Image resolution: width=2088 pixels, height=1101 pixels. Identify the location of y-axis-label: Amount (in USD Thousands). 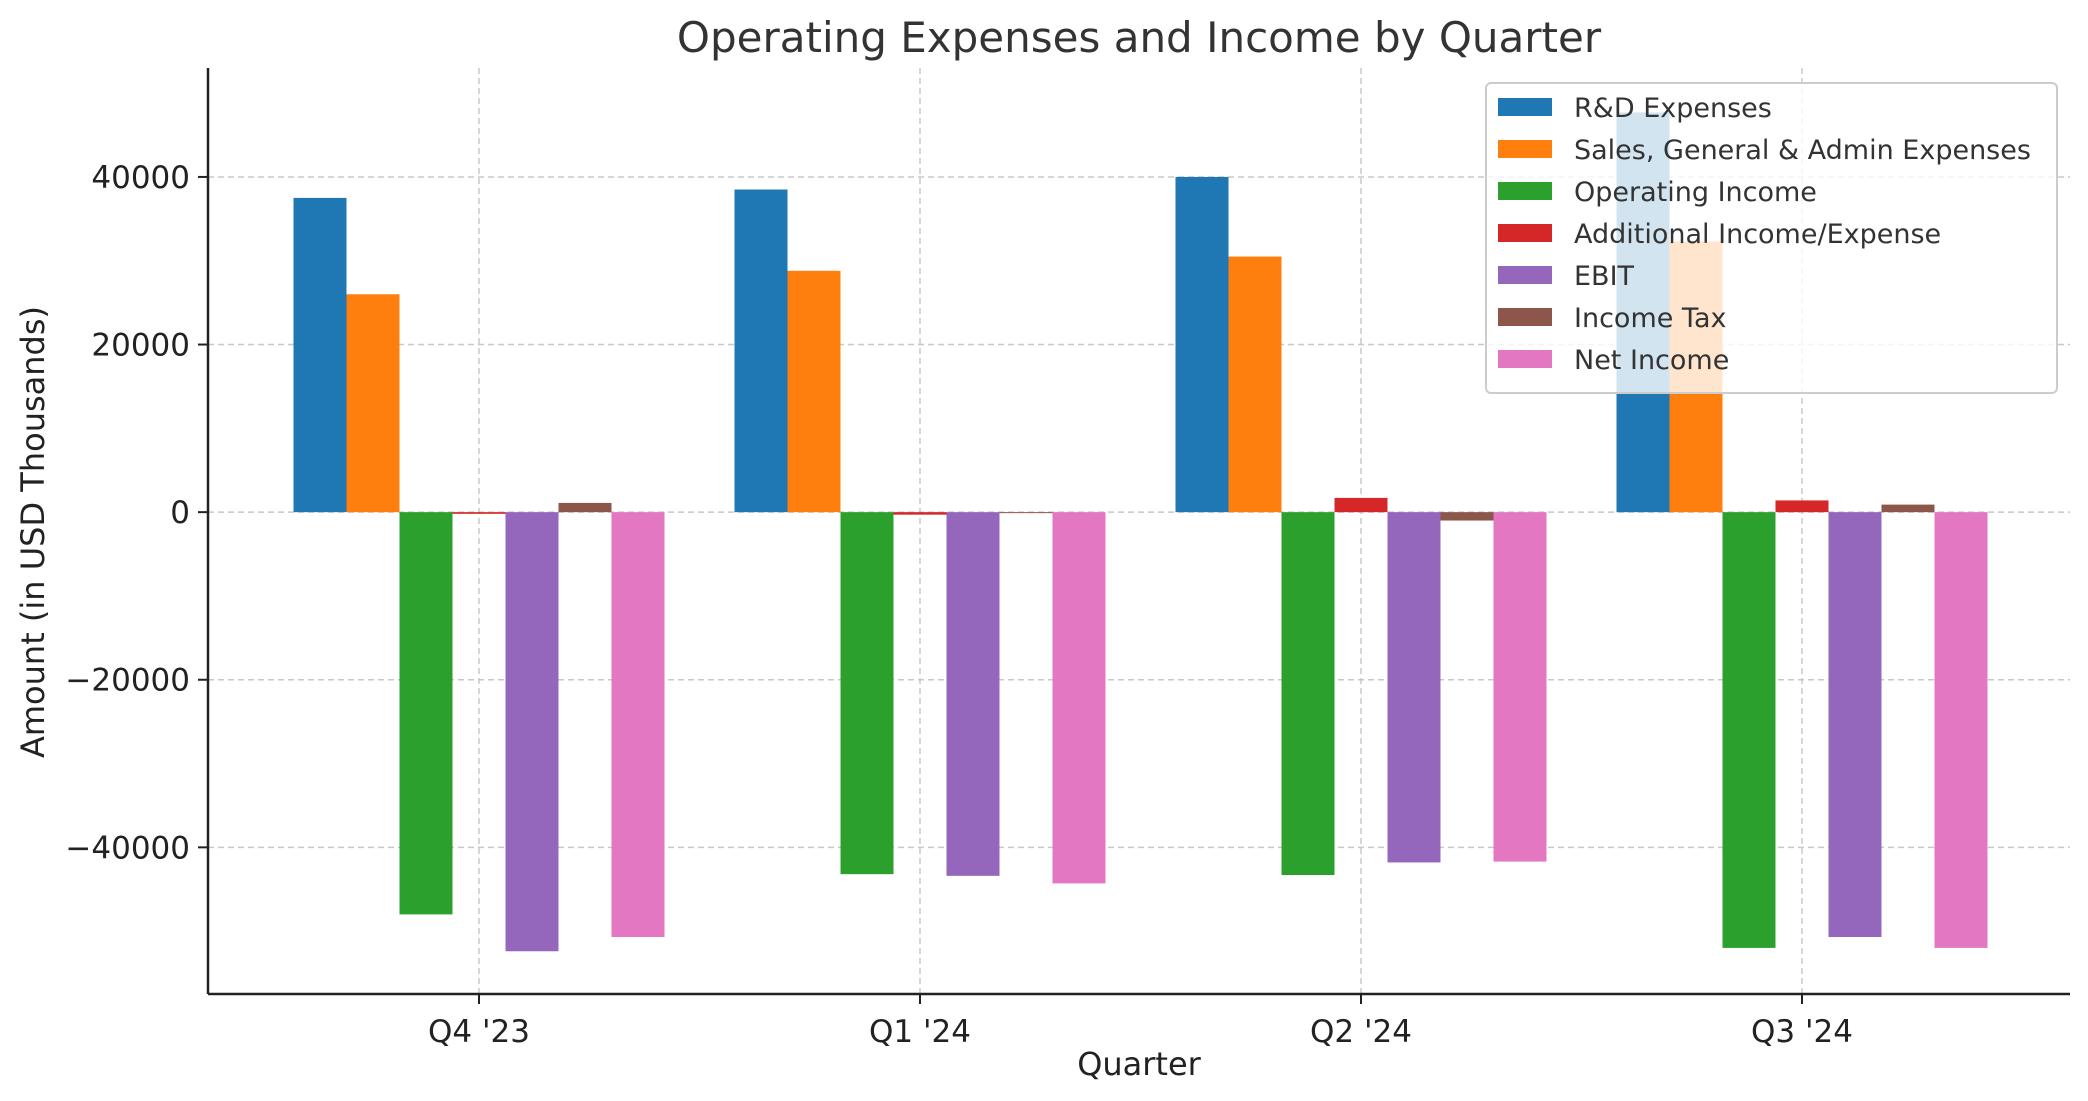
(33, 532).